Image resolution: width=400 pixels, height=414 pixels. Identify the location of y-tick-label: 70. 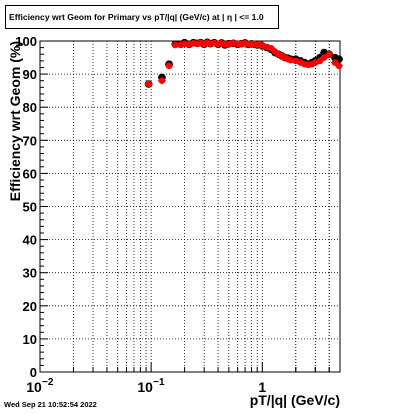
(30, 140).